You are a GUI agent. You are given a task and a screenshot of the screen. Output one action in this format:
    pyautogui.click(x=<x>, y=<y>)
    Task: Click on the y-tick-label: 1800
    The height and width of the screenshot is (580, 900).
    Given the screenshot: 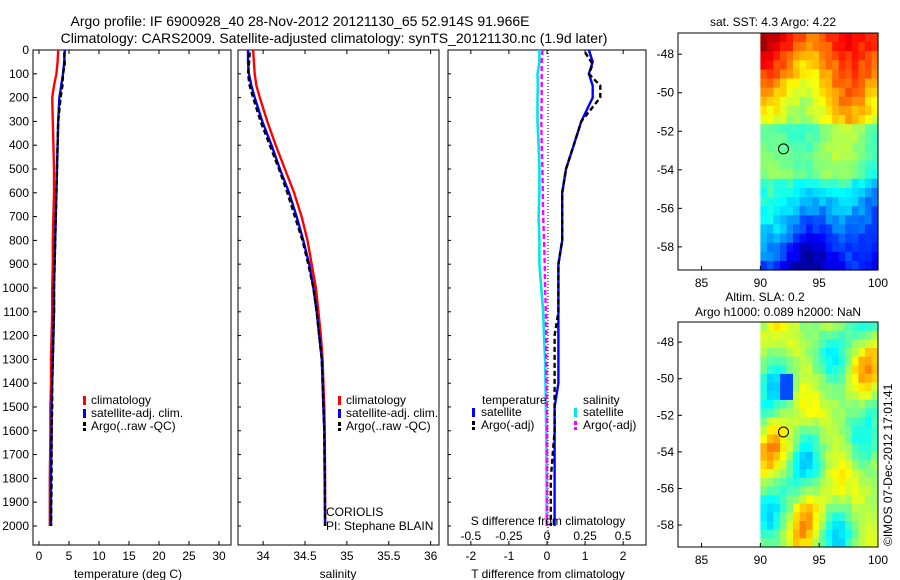 What is the action you would take?
    pyautogui.click(x=15, y=478)
    